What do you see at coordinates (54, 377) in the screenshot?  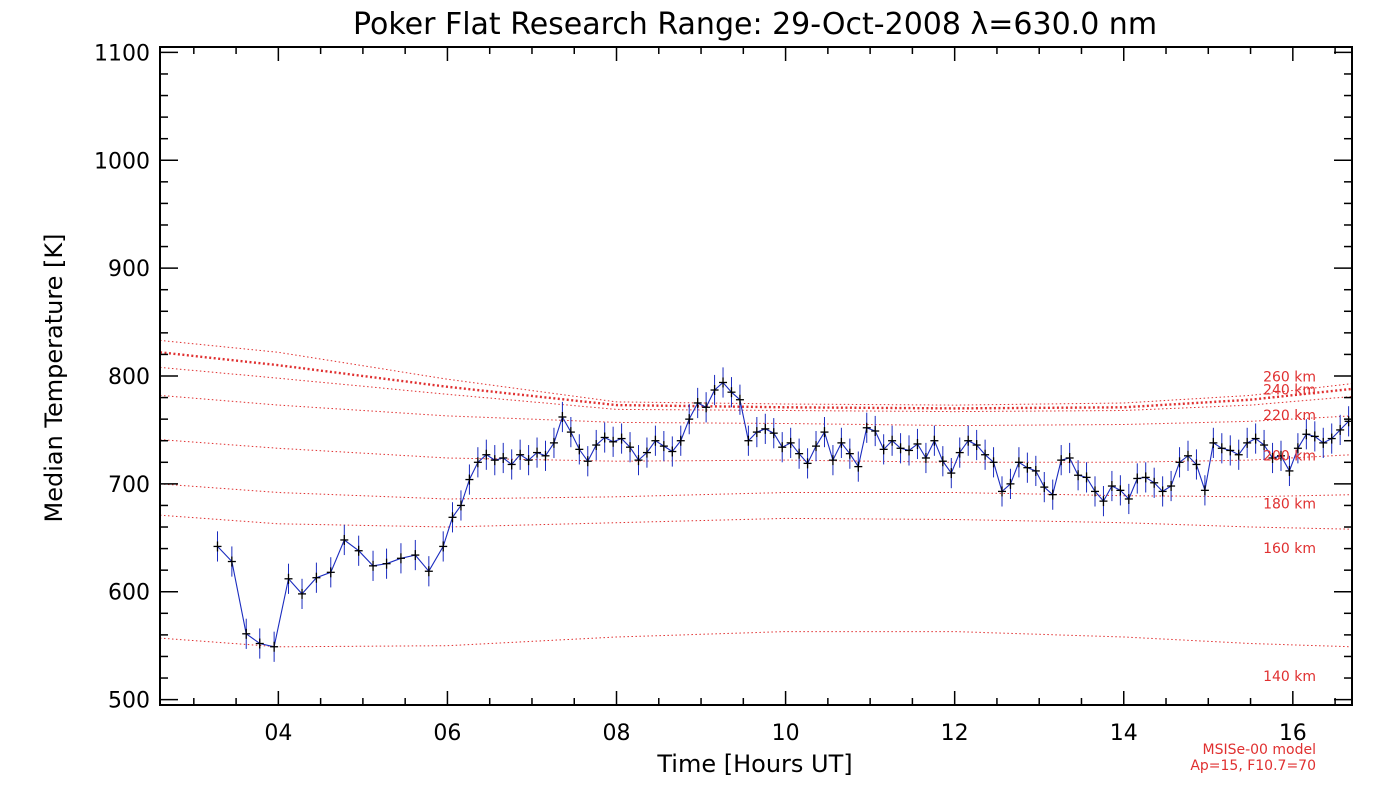 I see `y-axis-label: Median Temperature [K]` at bounding box center [54, 377].